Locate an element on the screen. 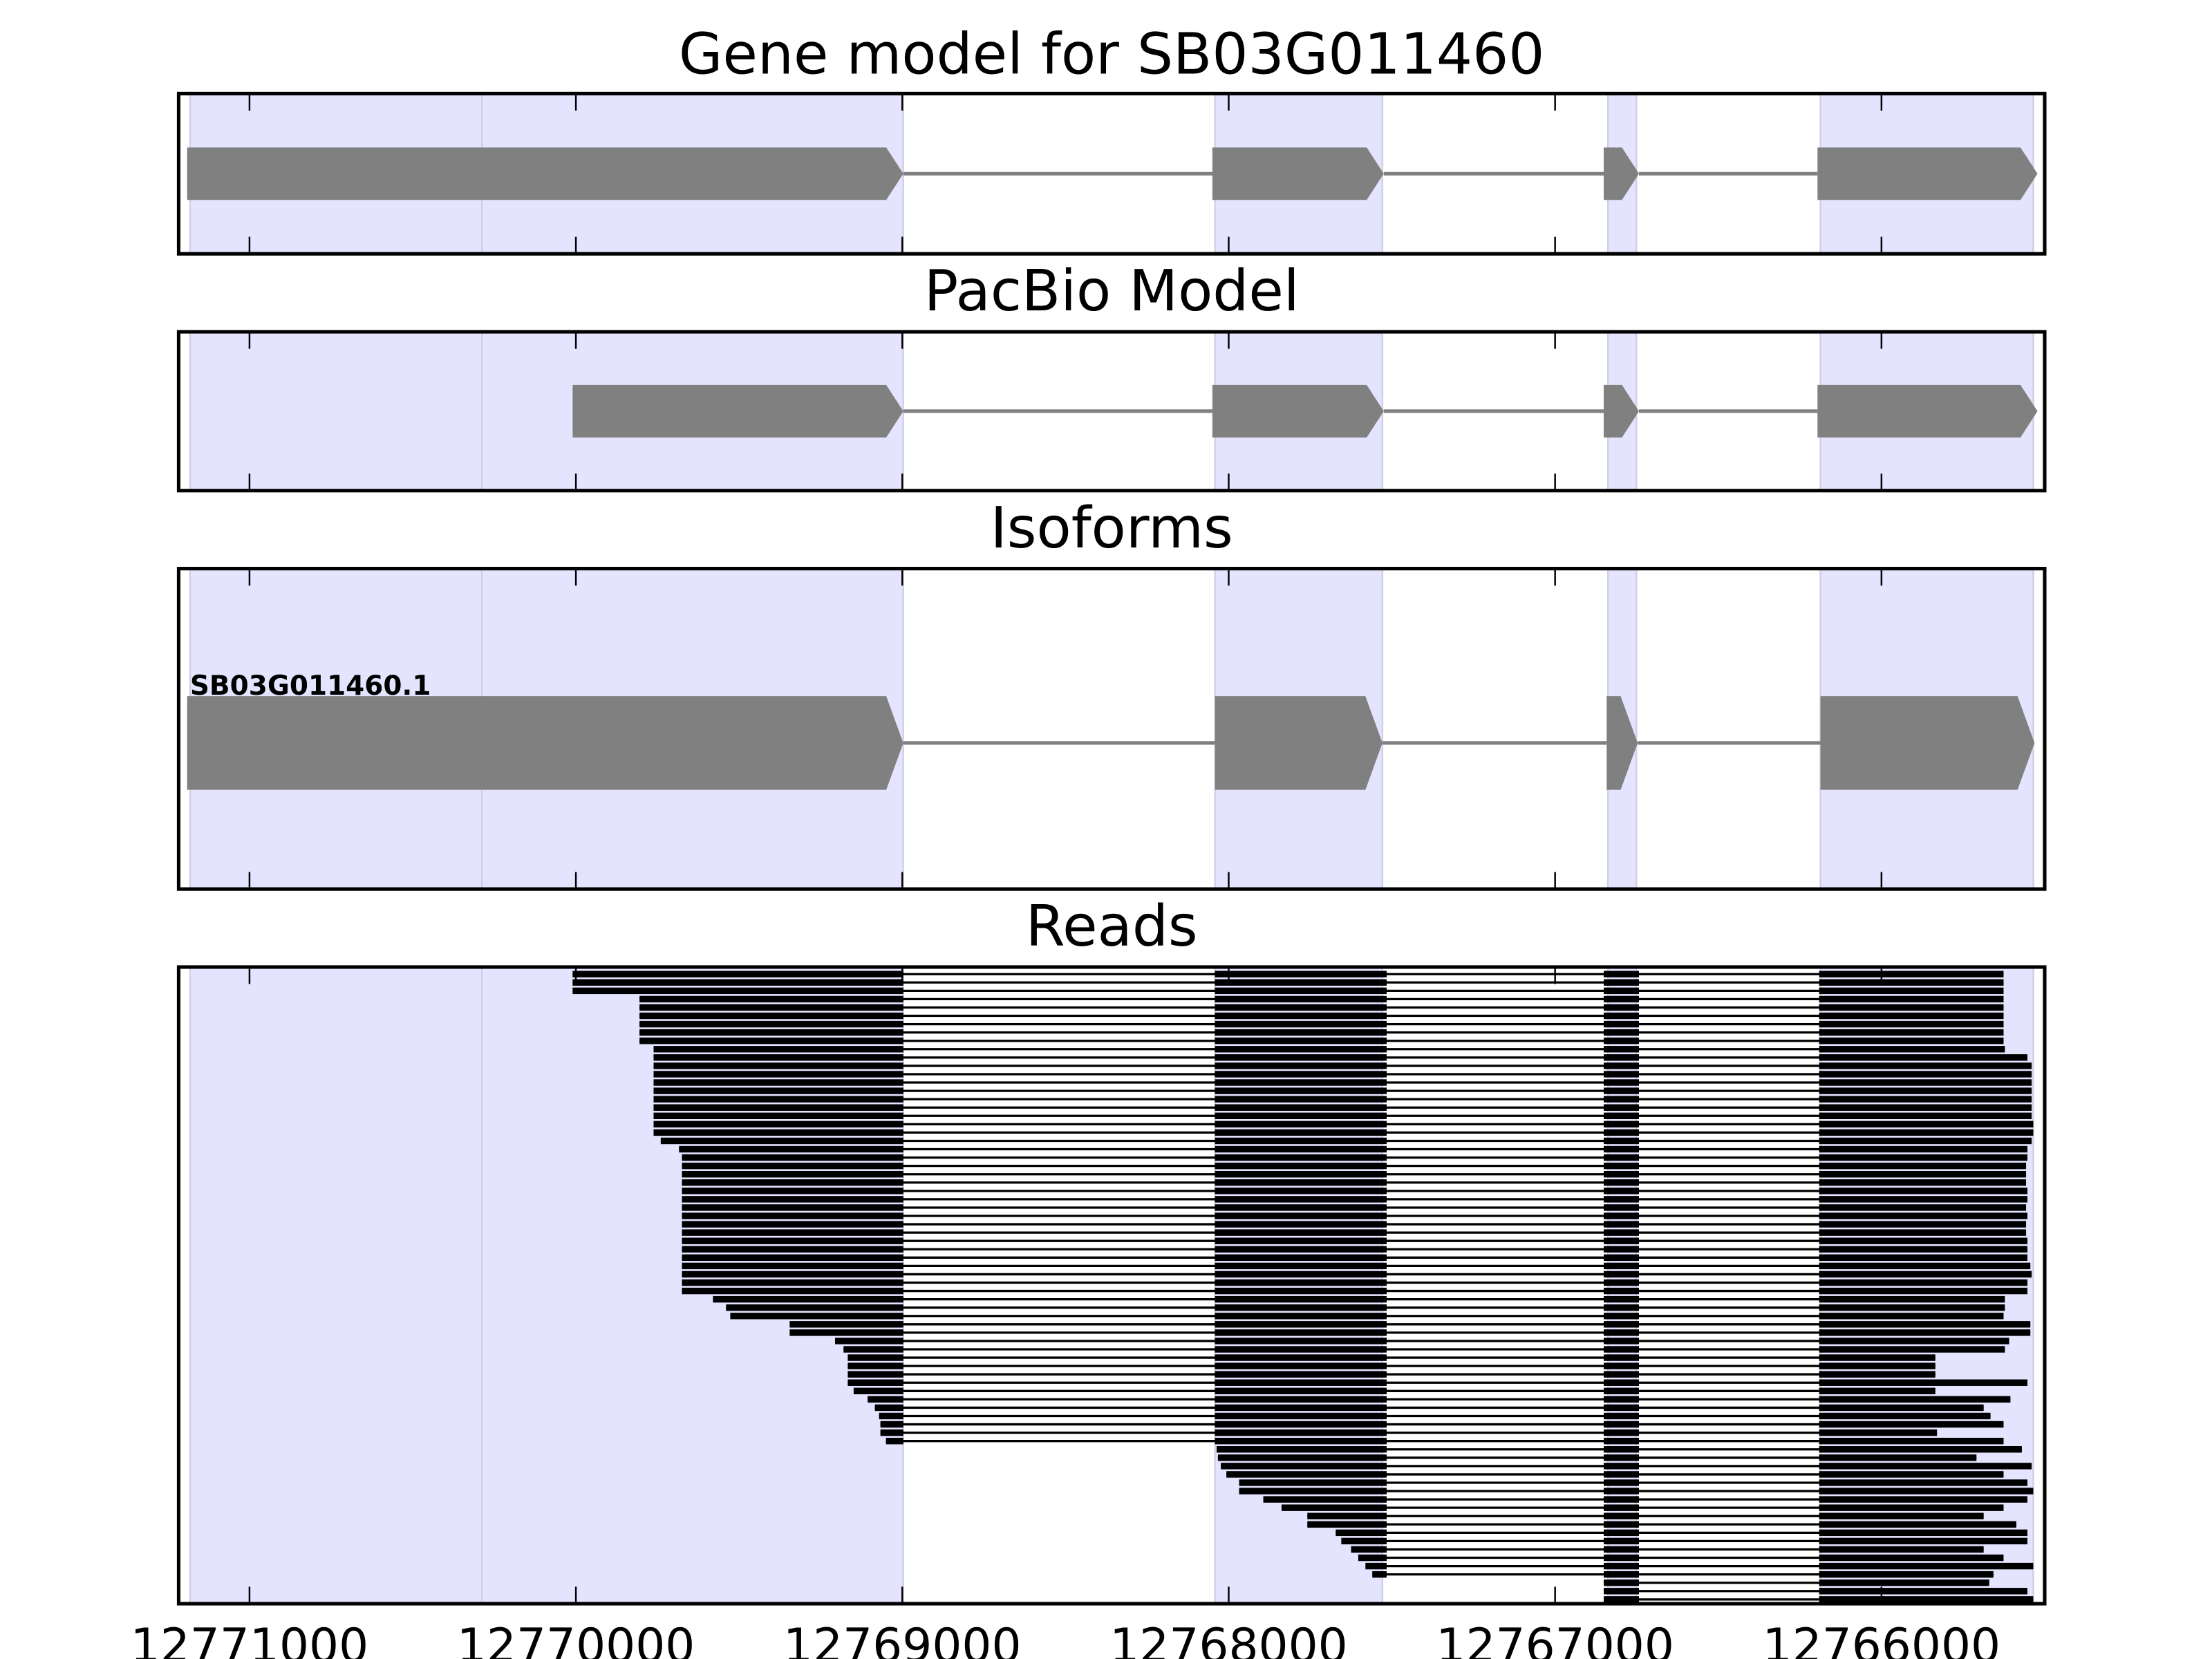  gene-model-exon-arrow is located at coordinates (545, 174).